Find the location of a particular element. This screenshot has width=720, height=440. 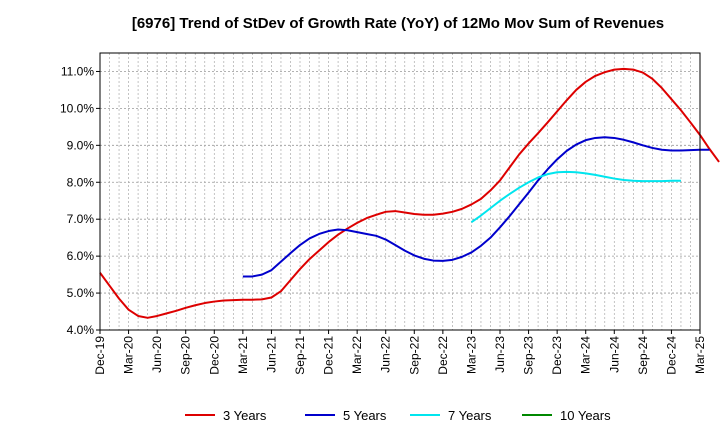

y-tick-label: 5.0% is located at coordinates (81, 293).